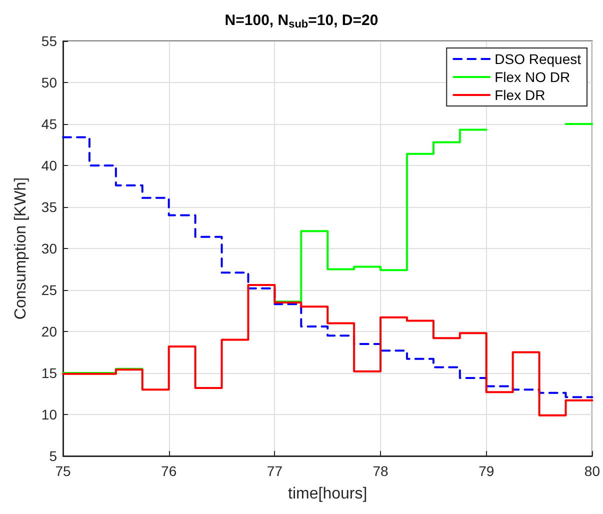  I want to click on y-tick-label: 40, so click(49, 166).